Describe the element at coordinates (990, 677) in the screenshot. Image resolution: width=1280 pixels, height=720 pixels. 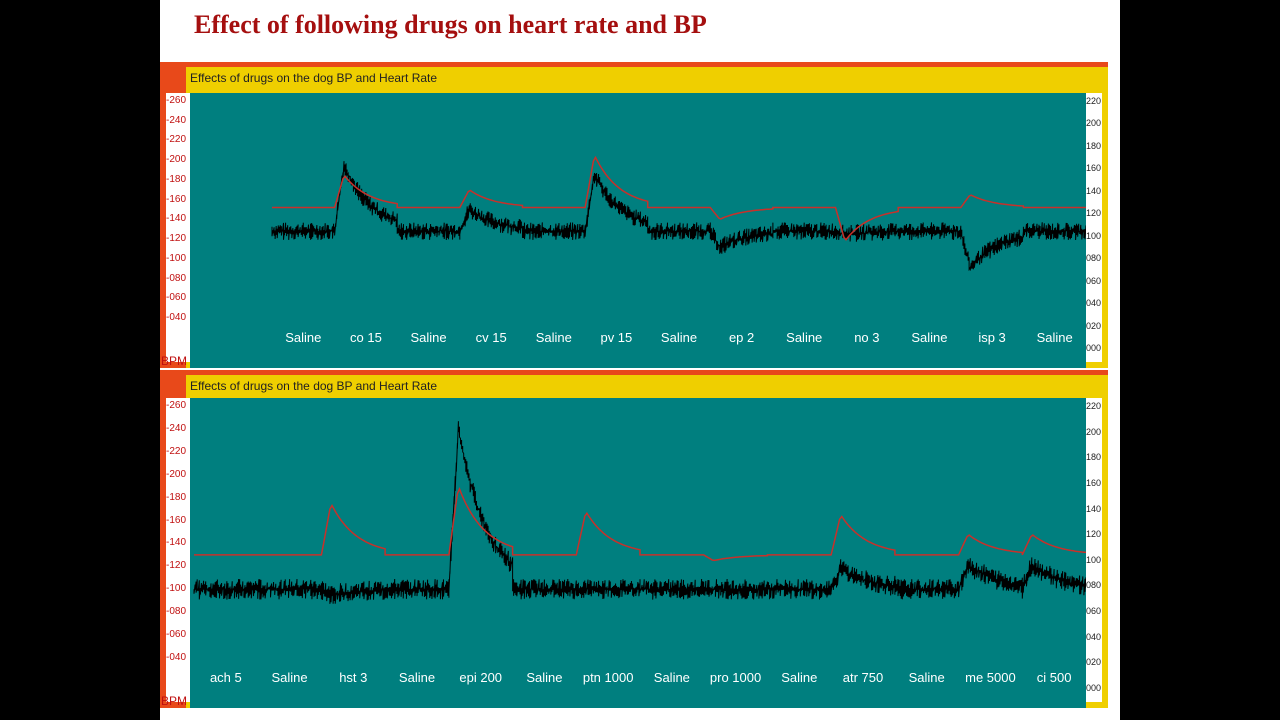
I see `drug-segment-label: me 5000` at that location.